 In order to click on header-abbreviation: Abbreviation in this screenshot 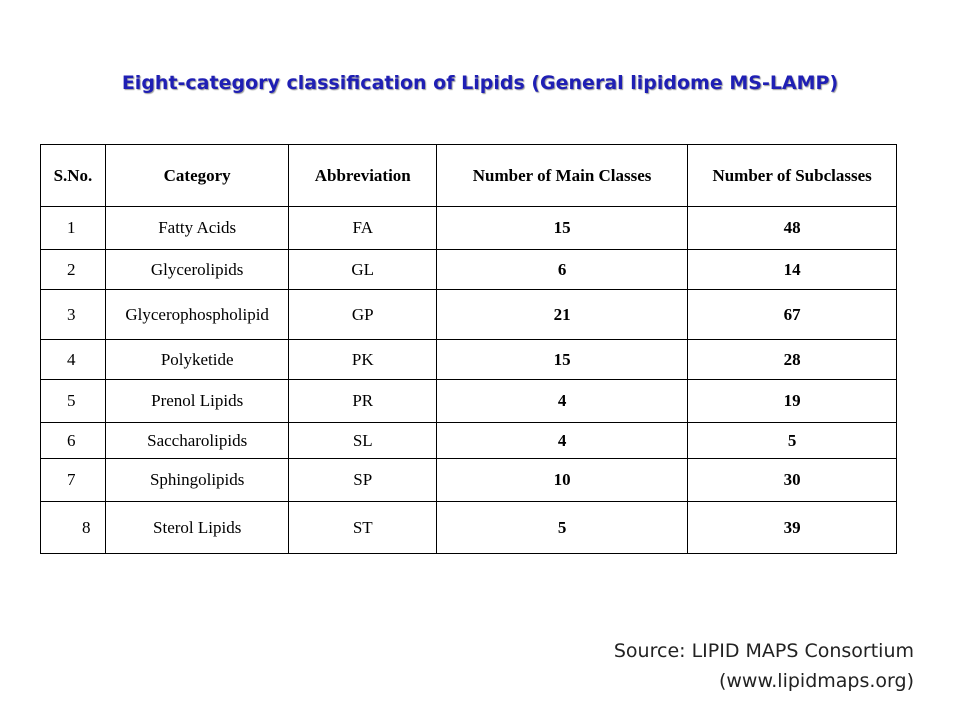, I will do `click(362, 175)`.